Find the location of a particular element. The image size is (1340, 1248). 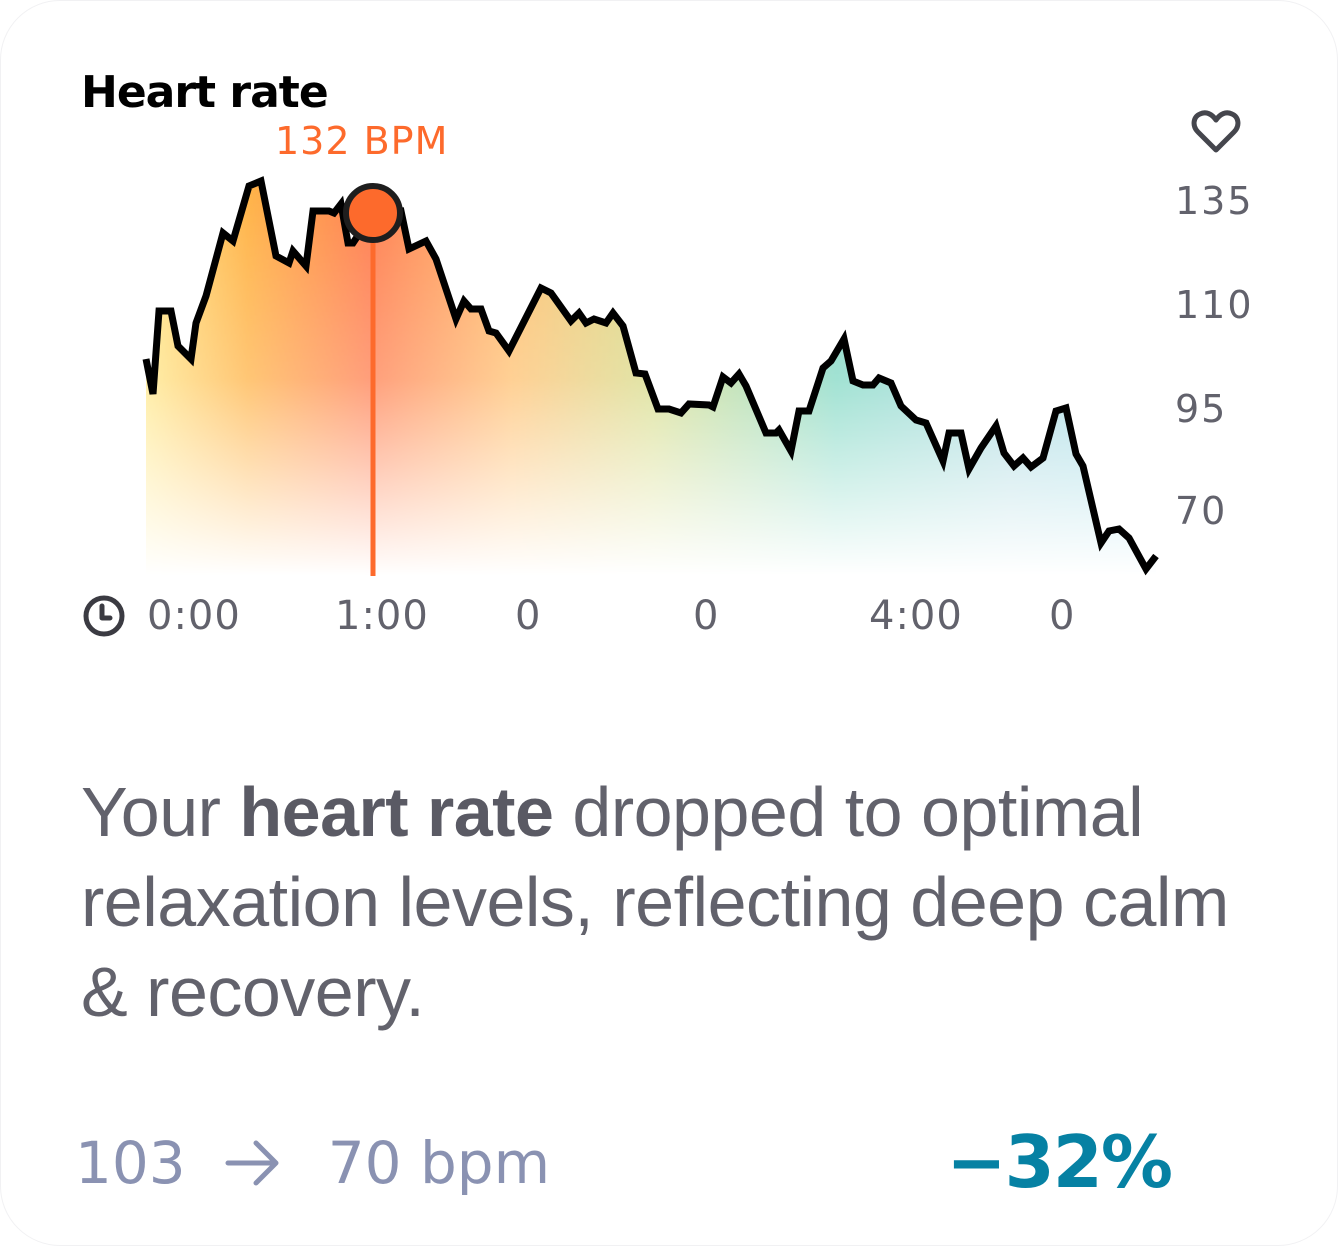

arrow-right-icon is located at coordinates (252, 1163).